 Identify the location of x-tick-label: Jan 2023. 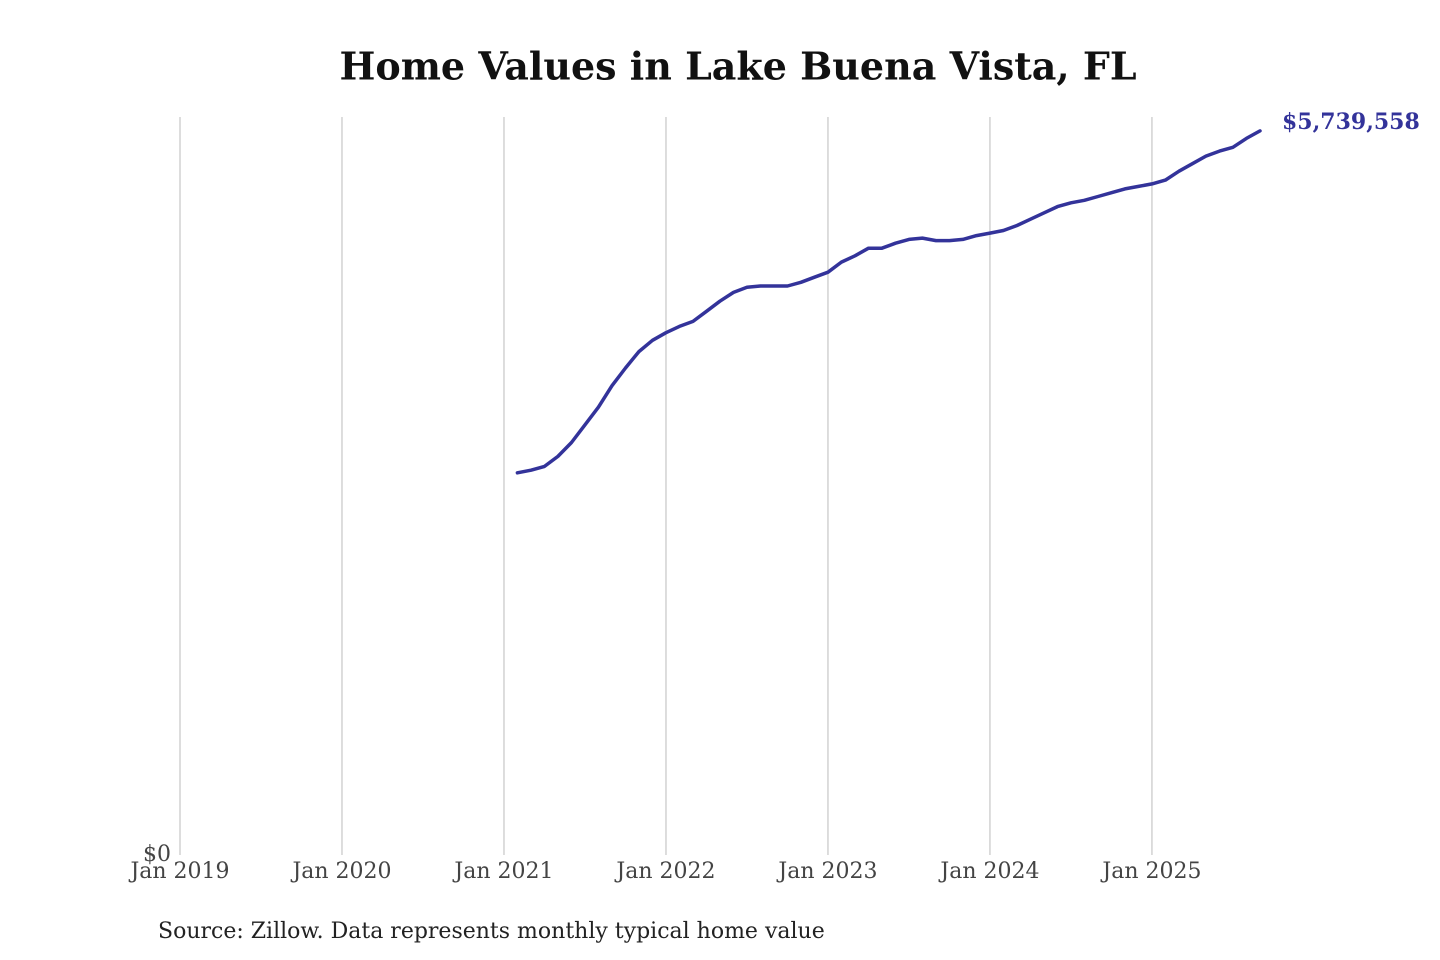
(826, 871).